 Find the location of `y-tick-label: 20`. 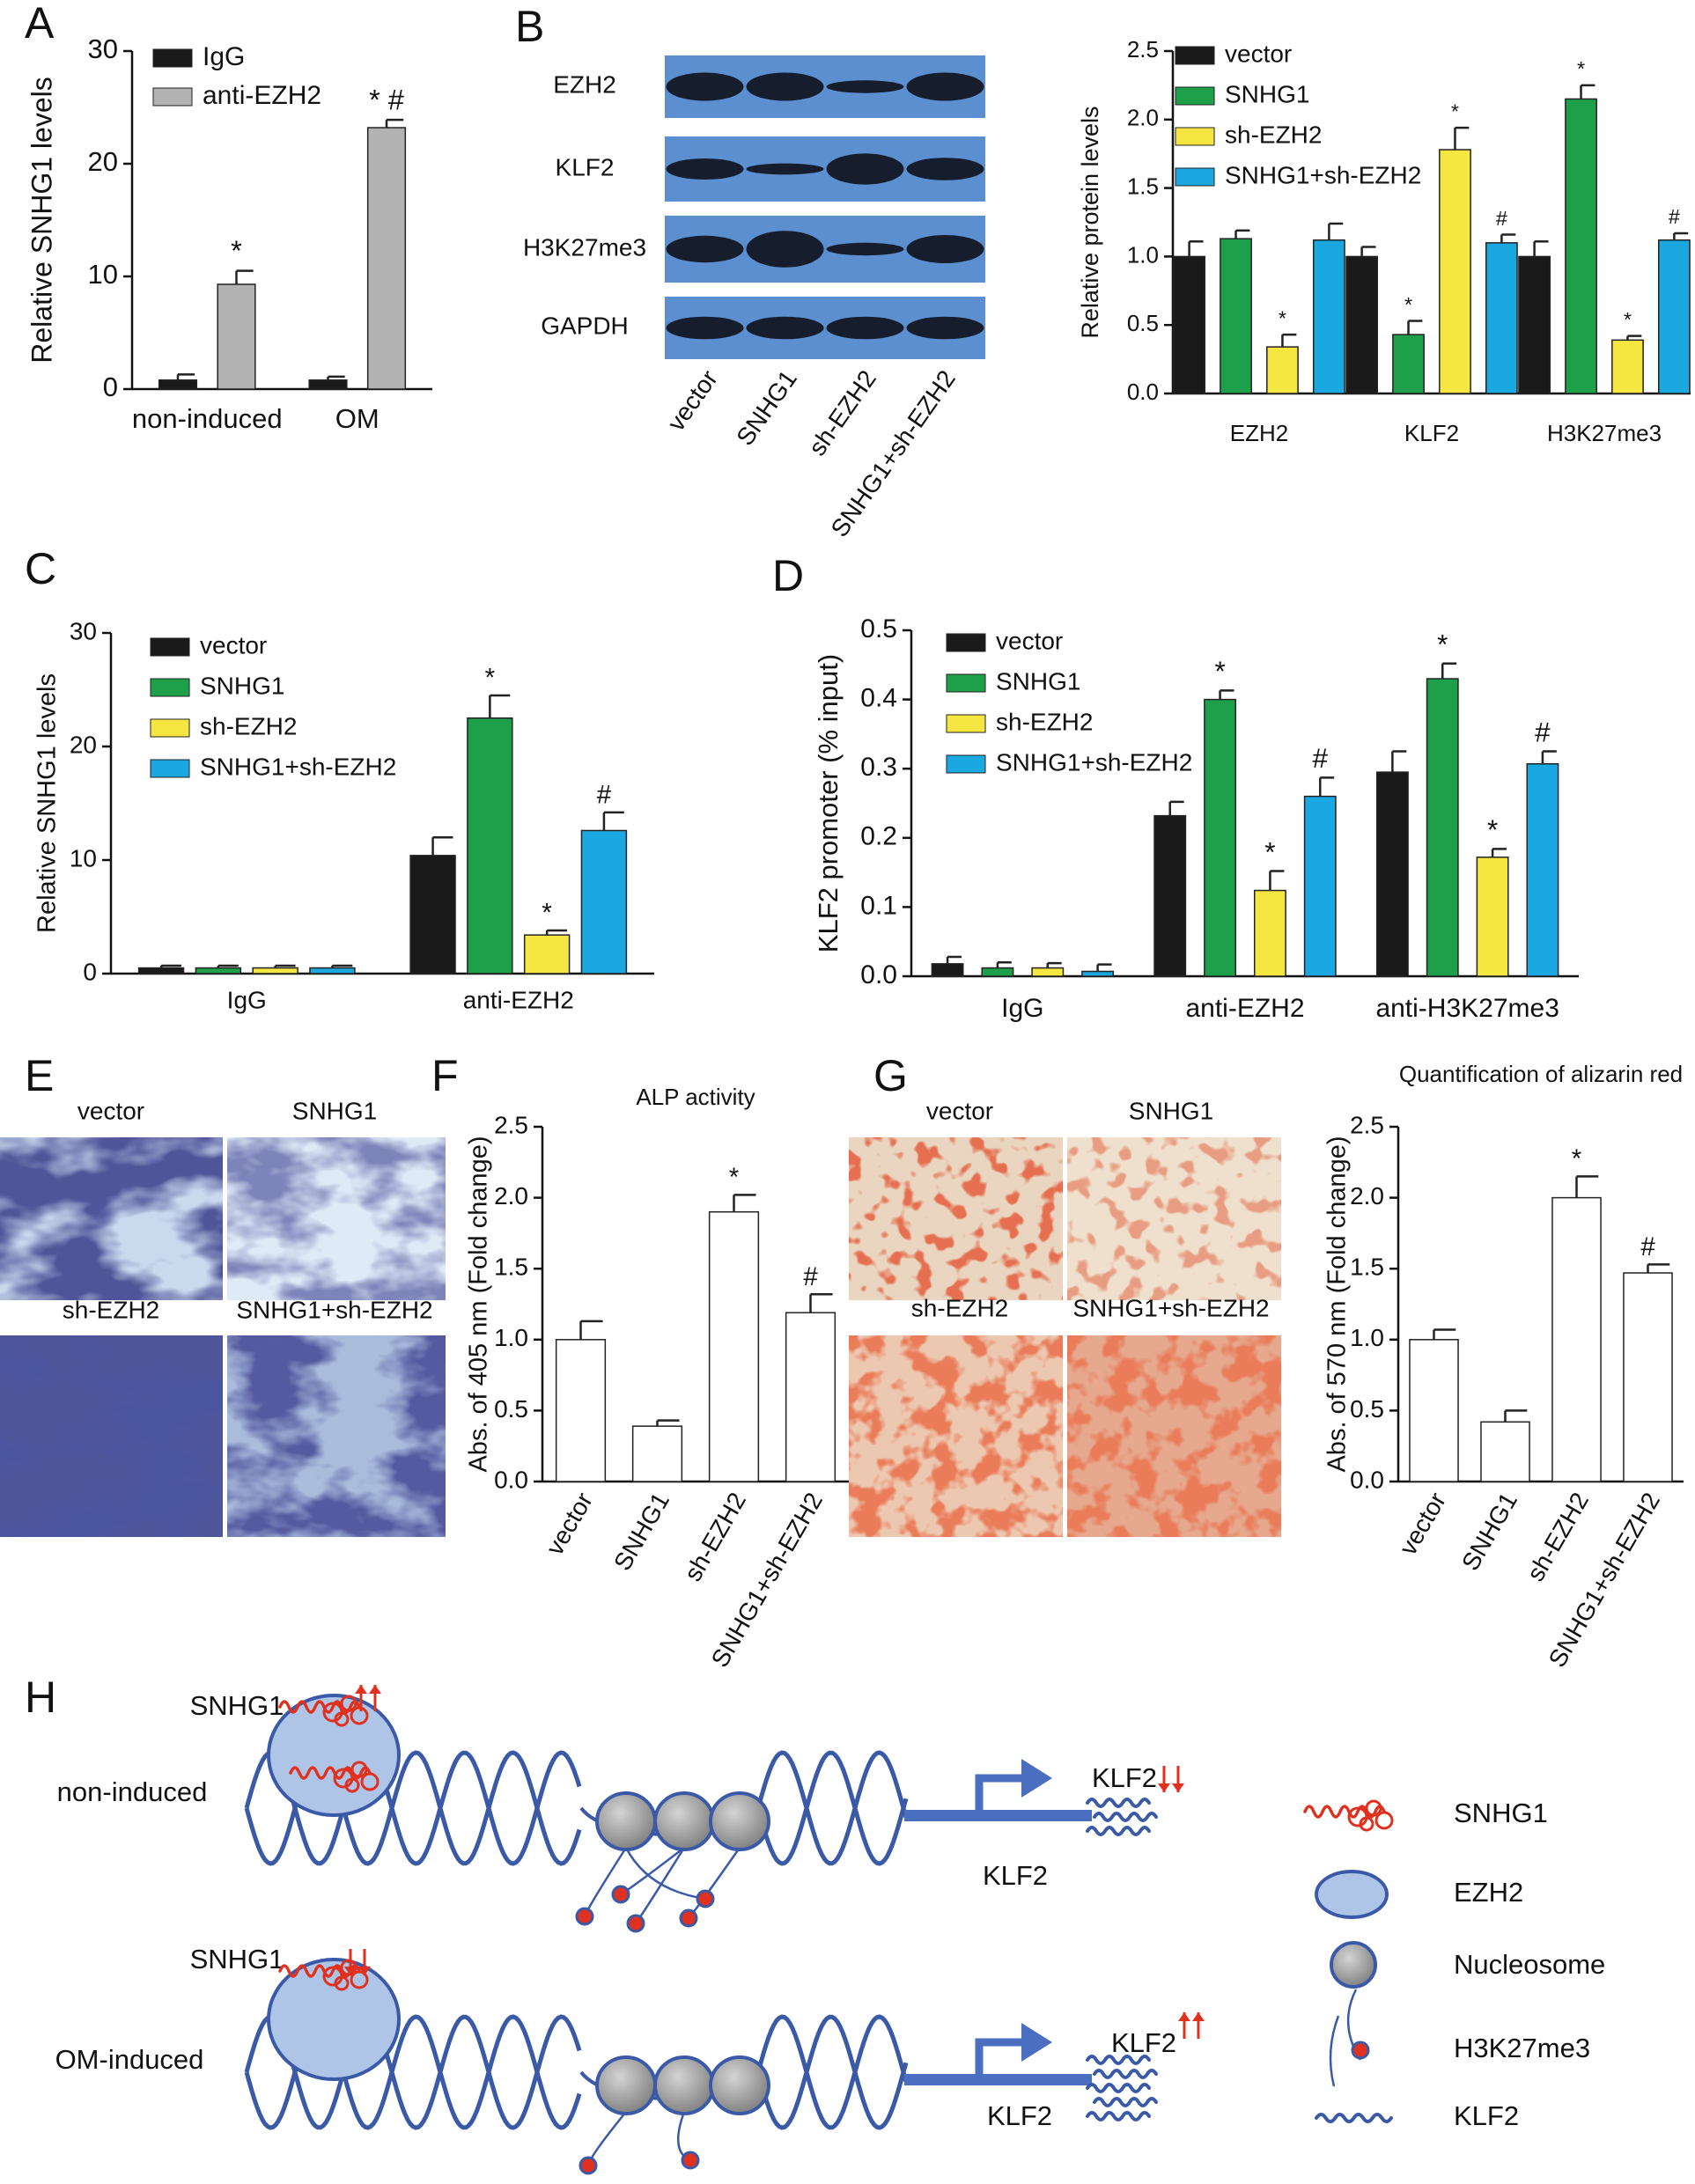

y-tick-label: 20 is located at coordinates (83, 744).